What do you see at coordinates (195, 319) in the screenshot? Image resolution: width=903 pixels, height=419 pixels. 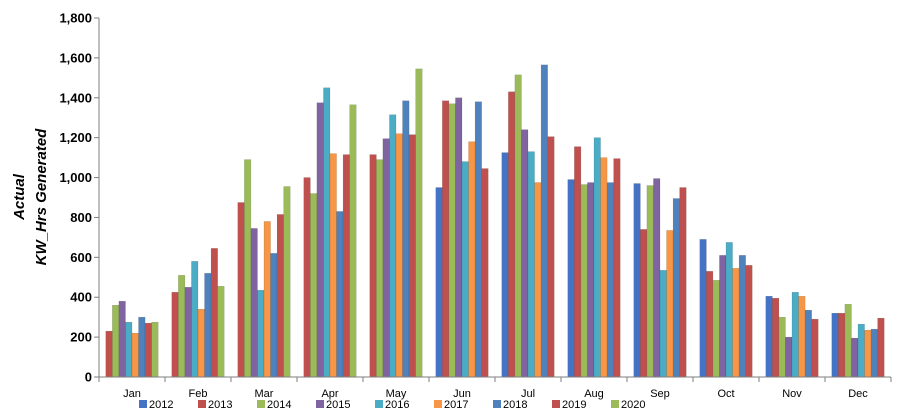 I see `bar-feb-2016` at bounding box center [195, 319].